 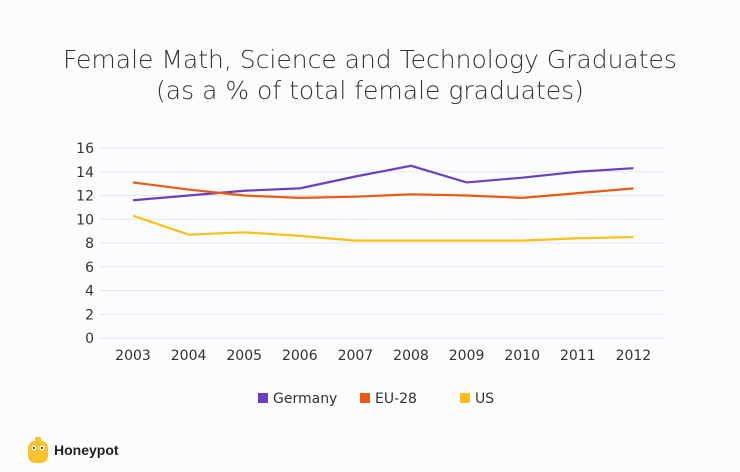 What do you see at coordinates (356, 356) in the screenshot?
I see `x-tick-label: 2007` at bounding box center [356, 356].